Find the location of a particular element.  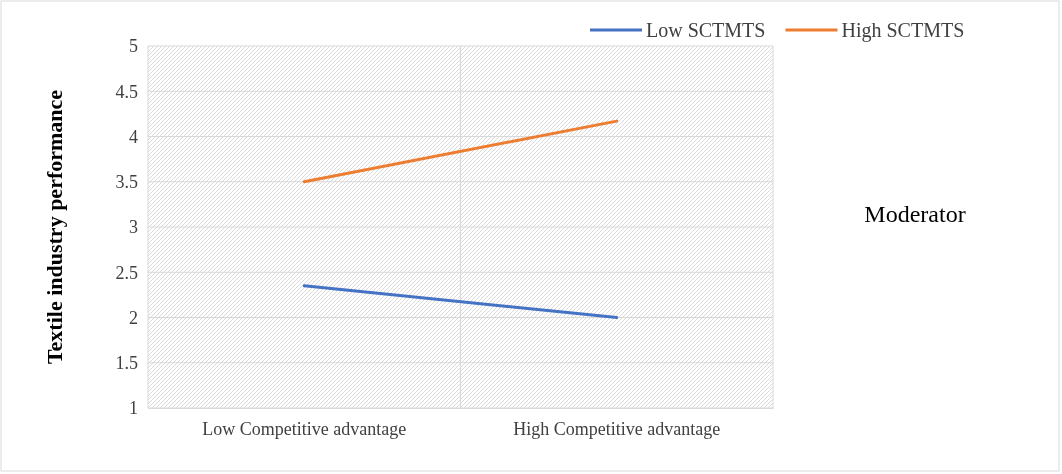

x-tick-label: High Competitive advantage is located at coordinates (617, 428).